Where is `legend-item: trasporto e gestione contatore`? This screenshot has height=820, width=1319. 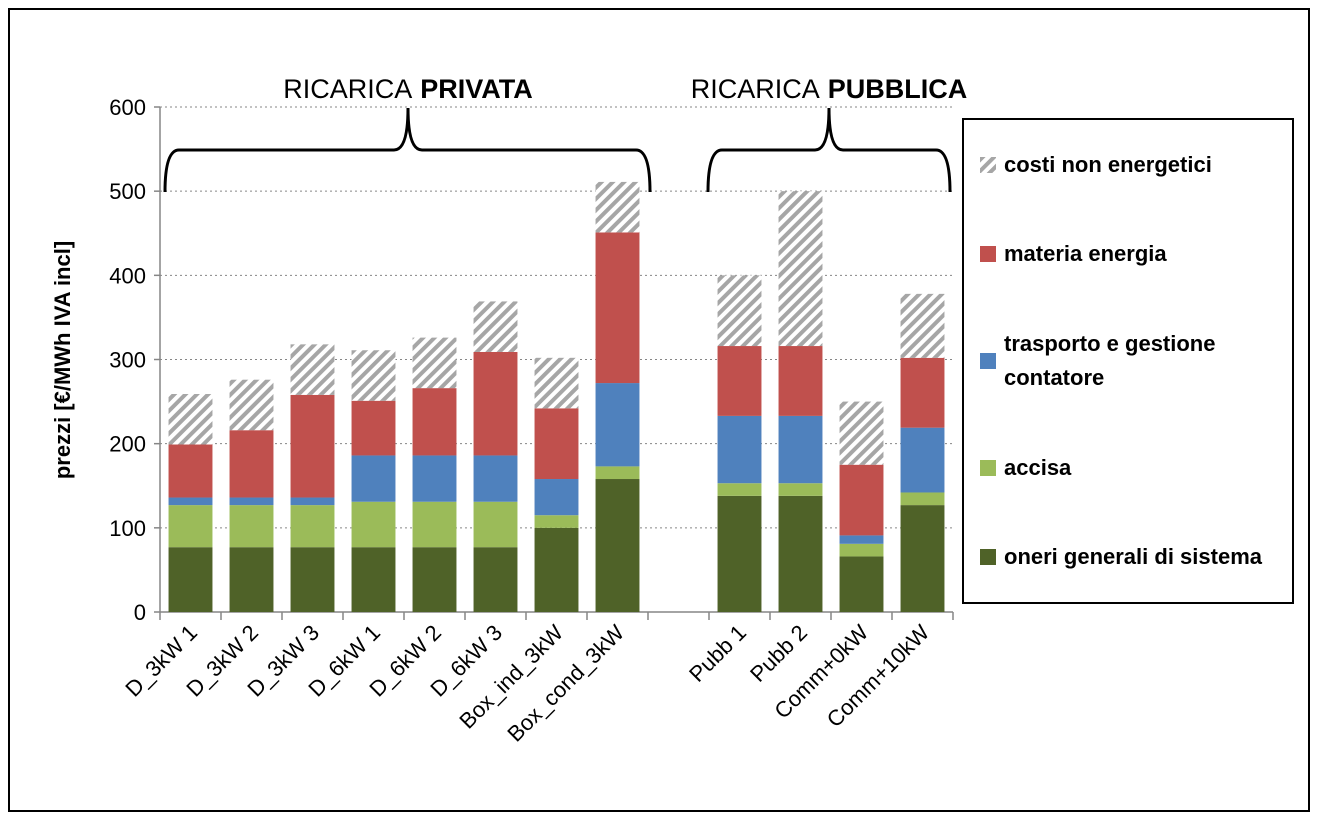 legend-item: trasporto e gestione contatore is located at coordinates (1131, 361).